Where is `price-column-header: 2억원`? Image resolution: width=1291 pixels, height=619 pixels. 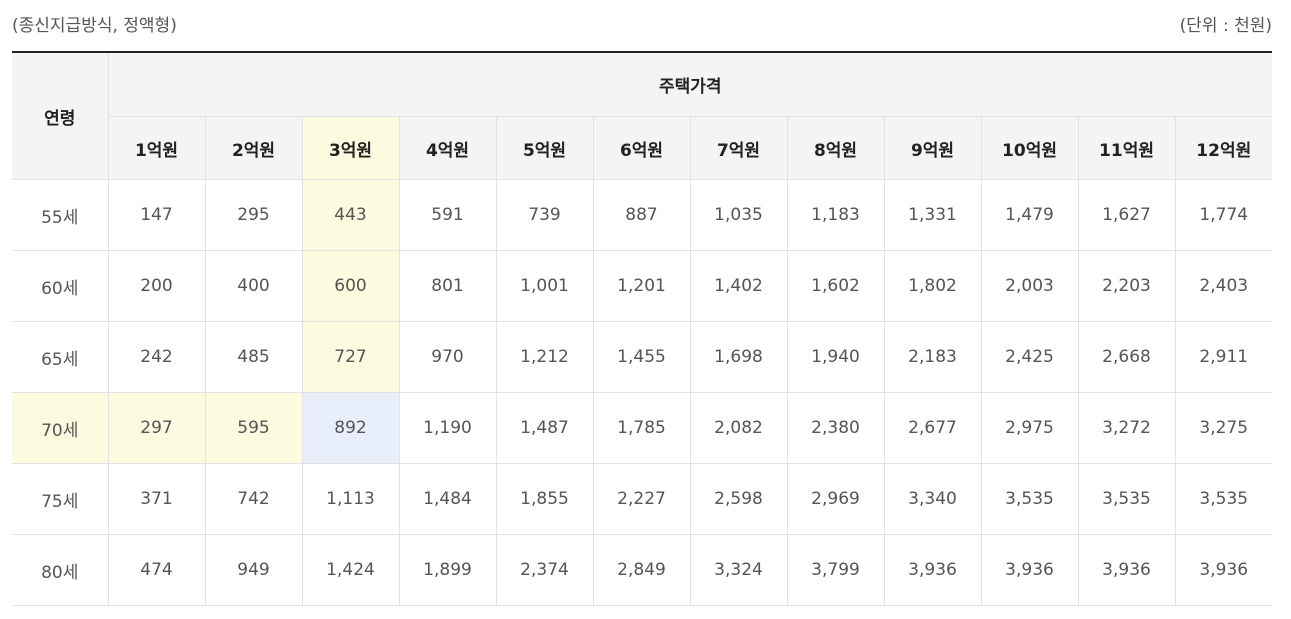 price-column-header: 2억원 is located at coordinates (254, 148).